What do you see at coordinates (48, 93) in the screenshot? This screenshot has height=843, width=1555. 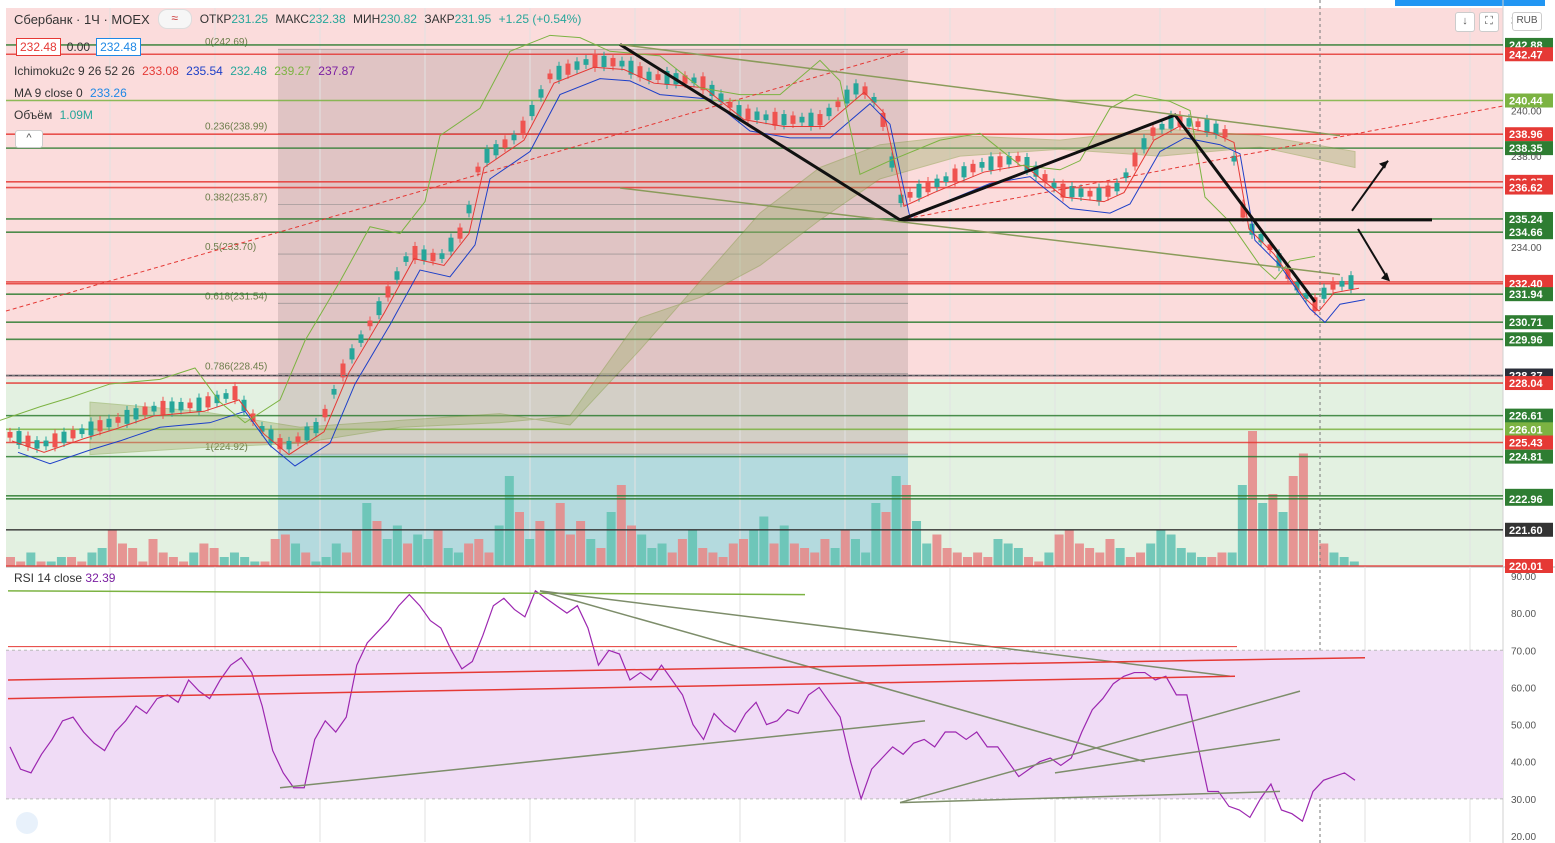 I see `ma-name: MA 9 close 0` at bounding box center [48, 93].